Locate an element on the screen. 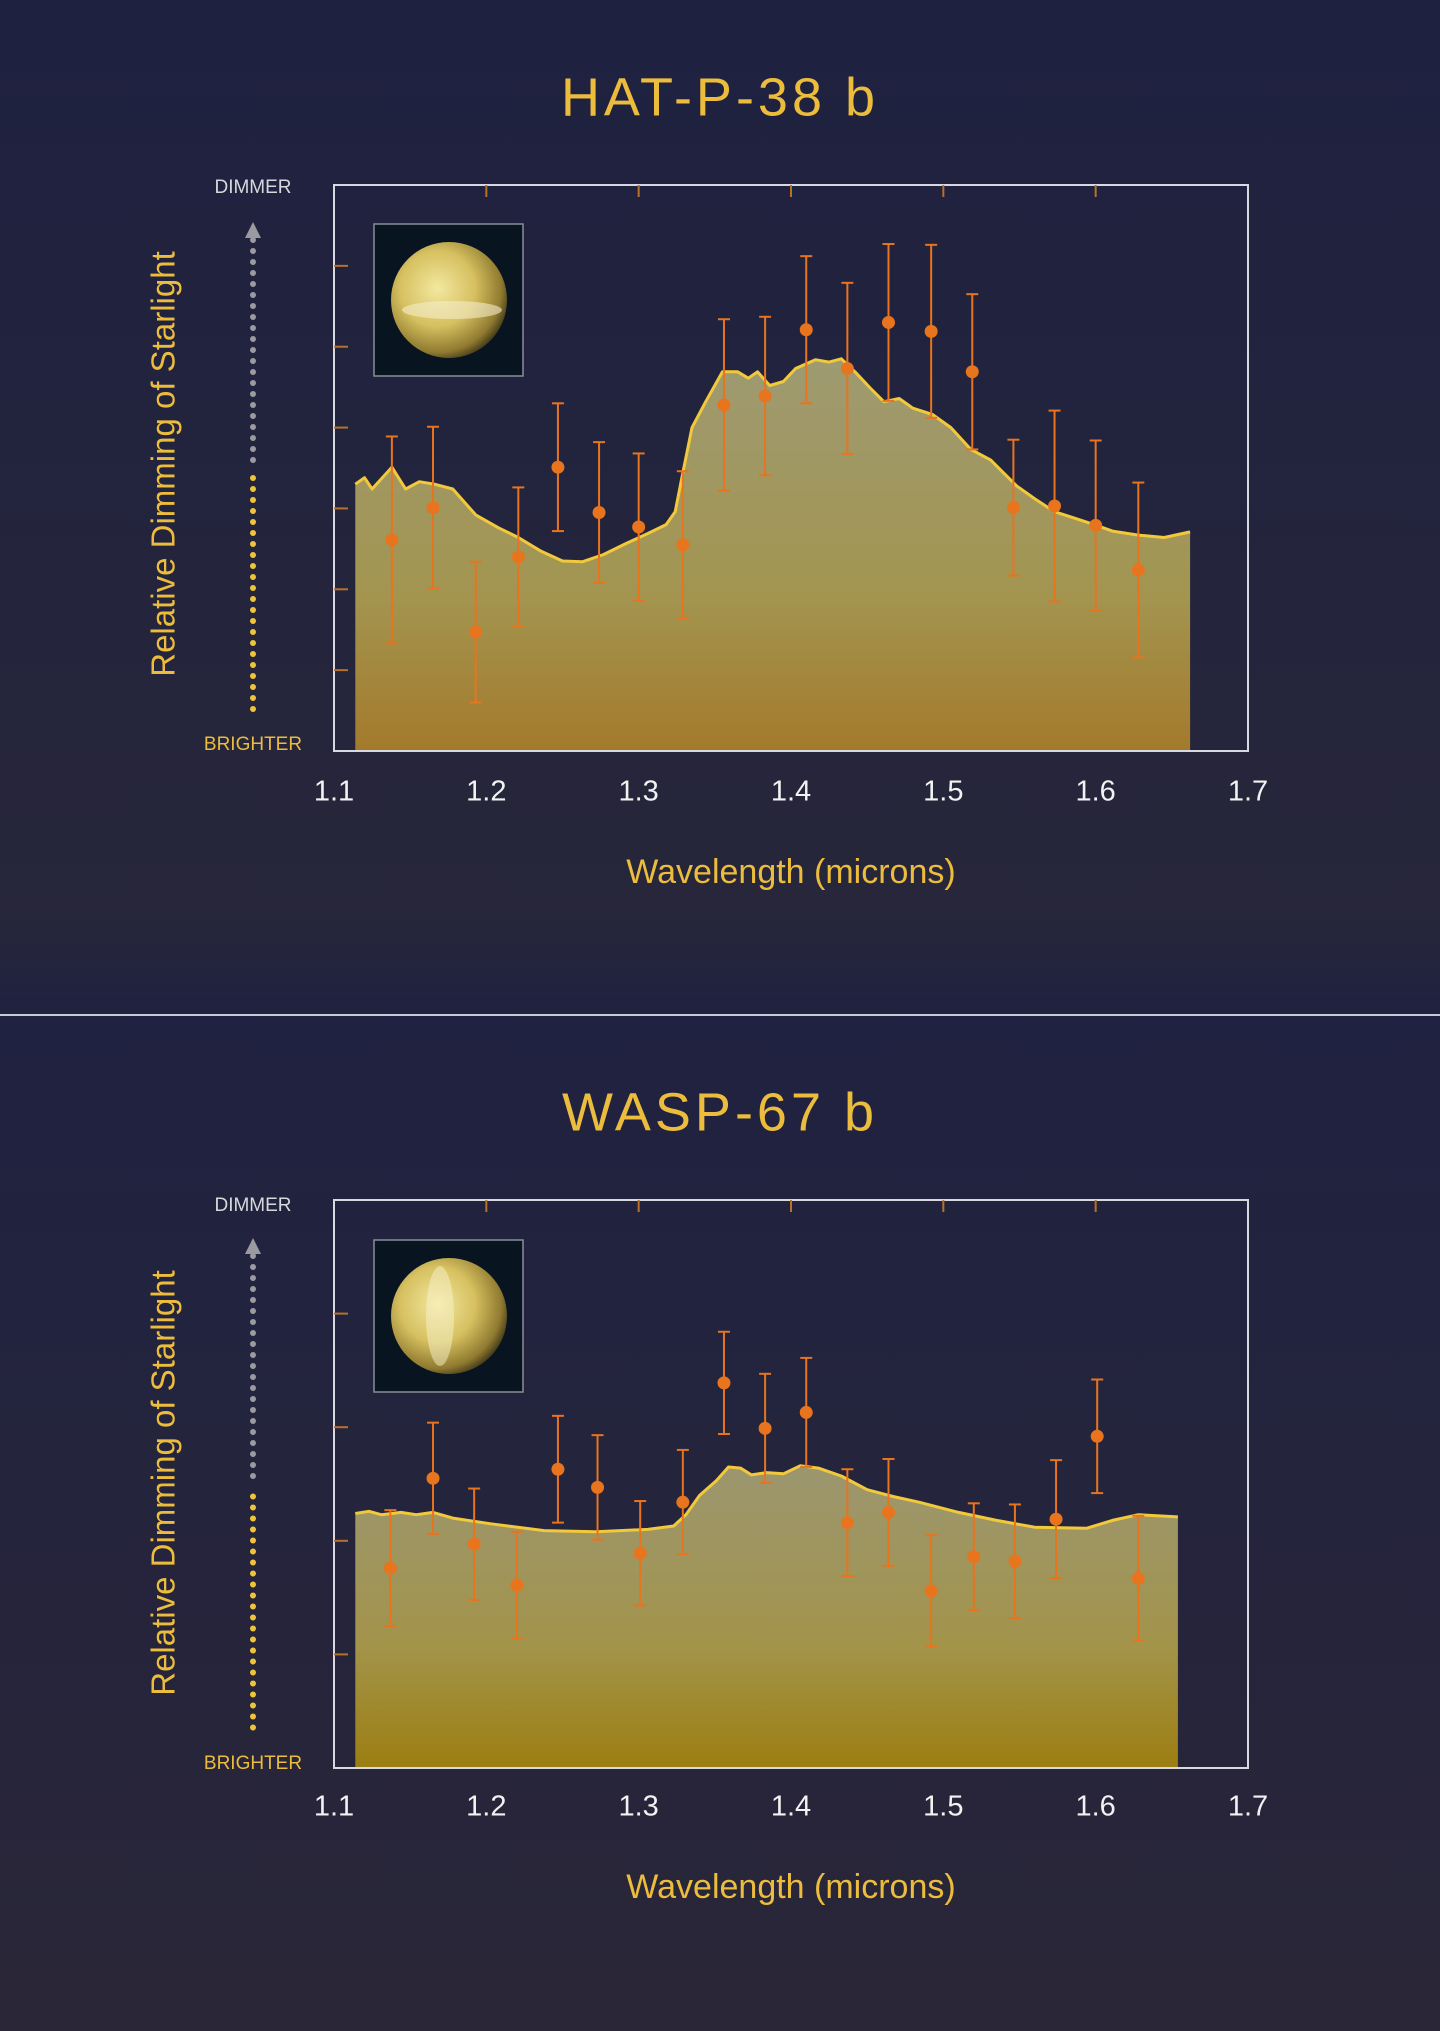  planet-image is located at coordinates (449, 300).